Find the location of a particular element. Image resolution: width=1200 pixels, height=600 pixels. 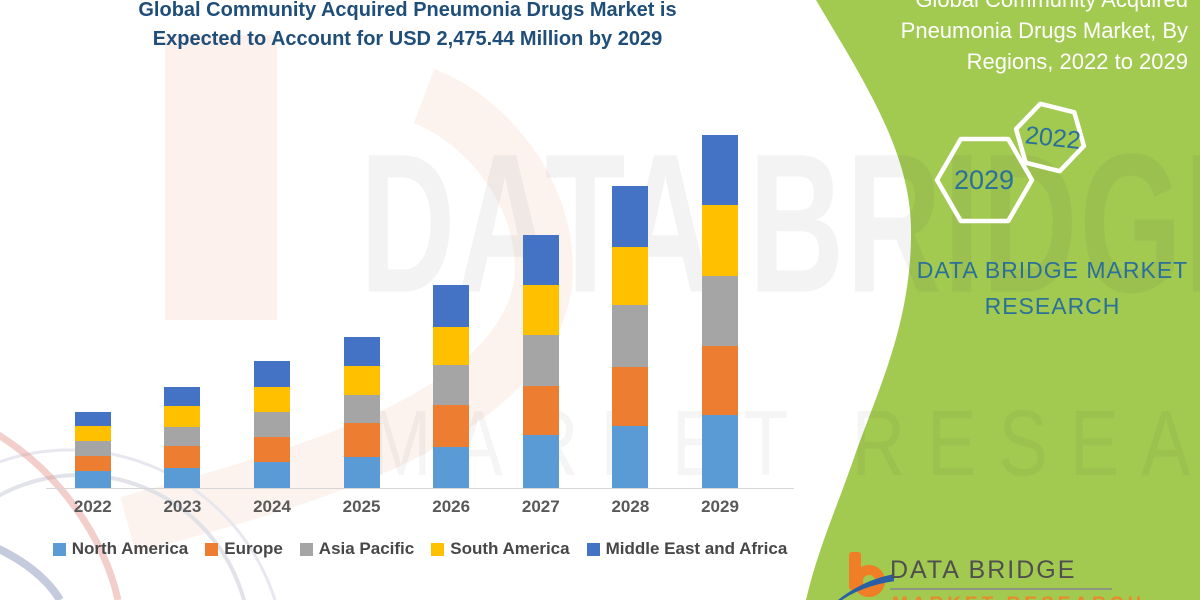

side-panel-title-line3: Regions, 2022 to 2029 is located at coordinates (1077, 61).